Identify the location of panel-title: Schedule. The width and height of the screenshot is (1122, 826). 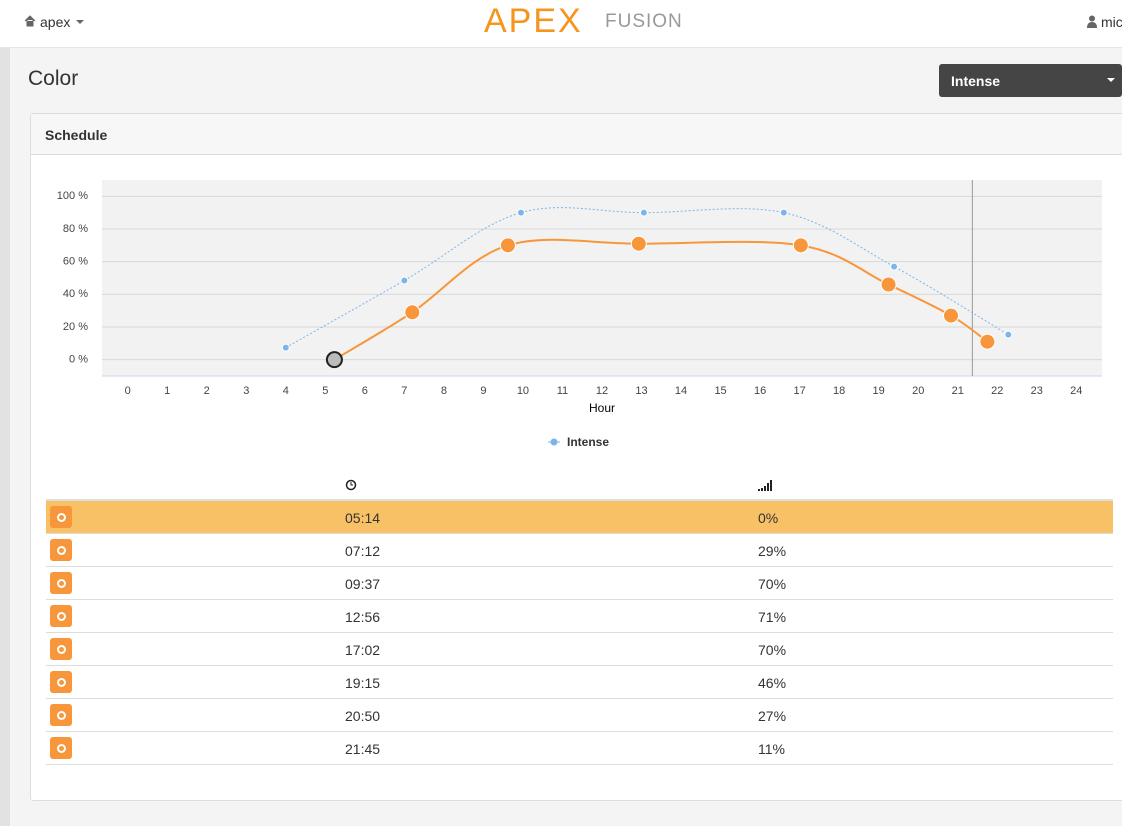
(76, 135).